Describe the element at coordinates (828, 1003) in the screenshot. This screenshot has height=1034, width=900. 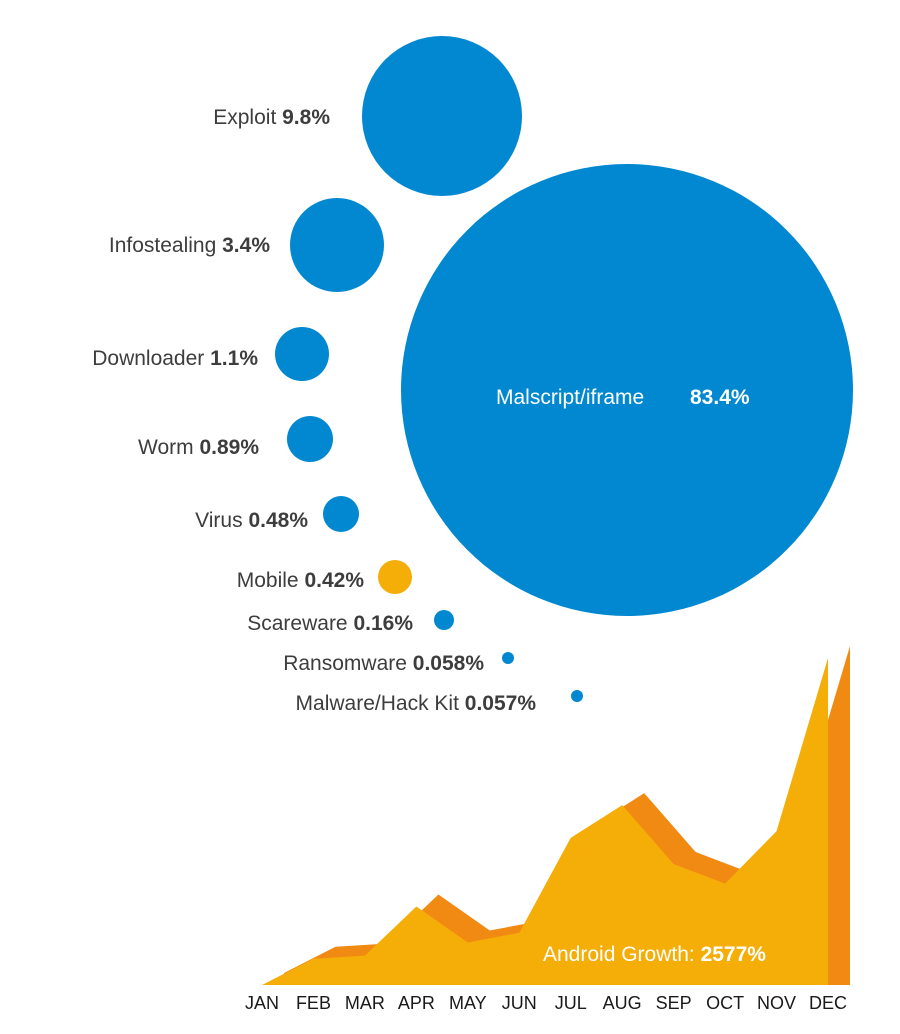
I see `x-tick-dec: DEC` at that location.